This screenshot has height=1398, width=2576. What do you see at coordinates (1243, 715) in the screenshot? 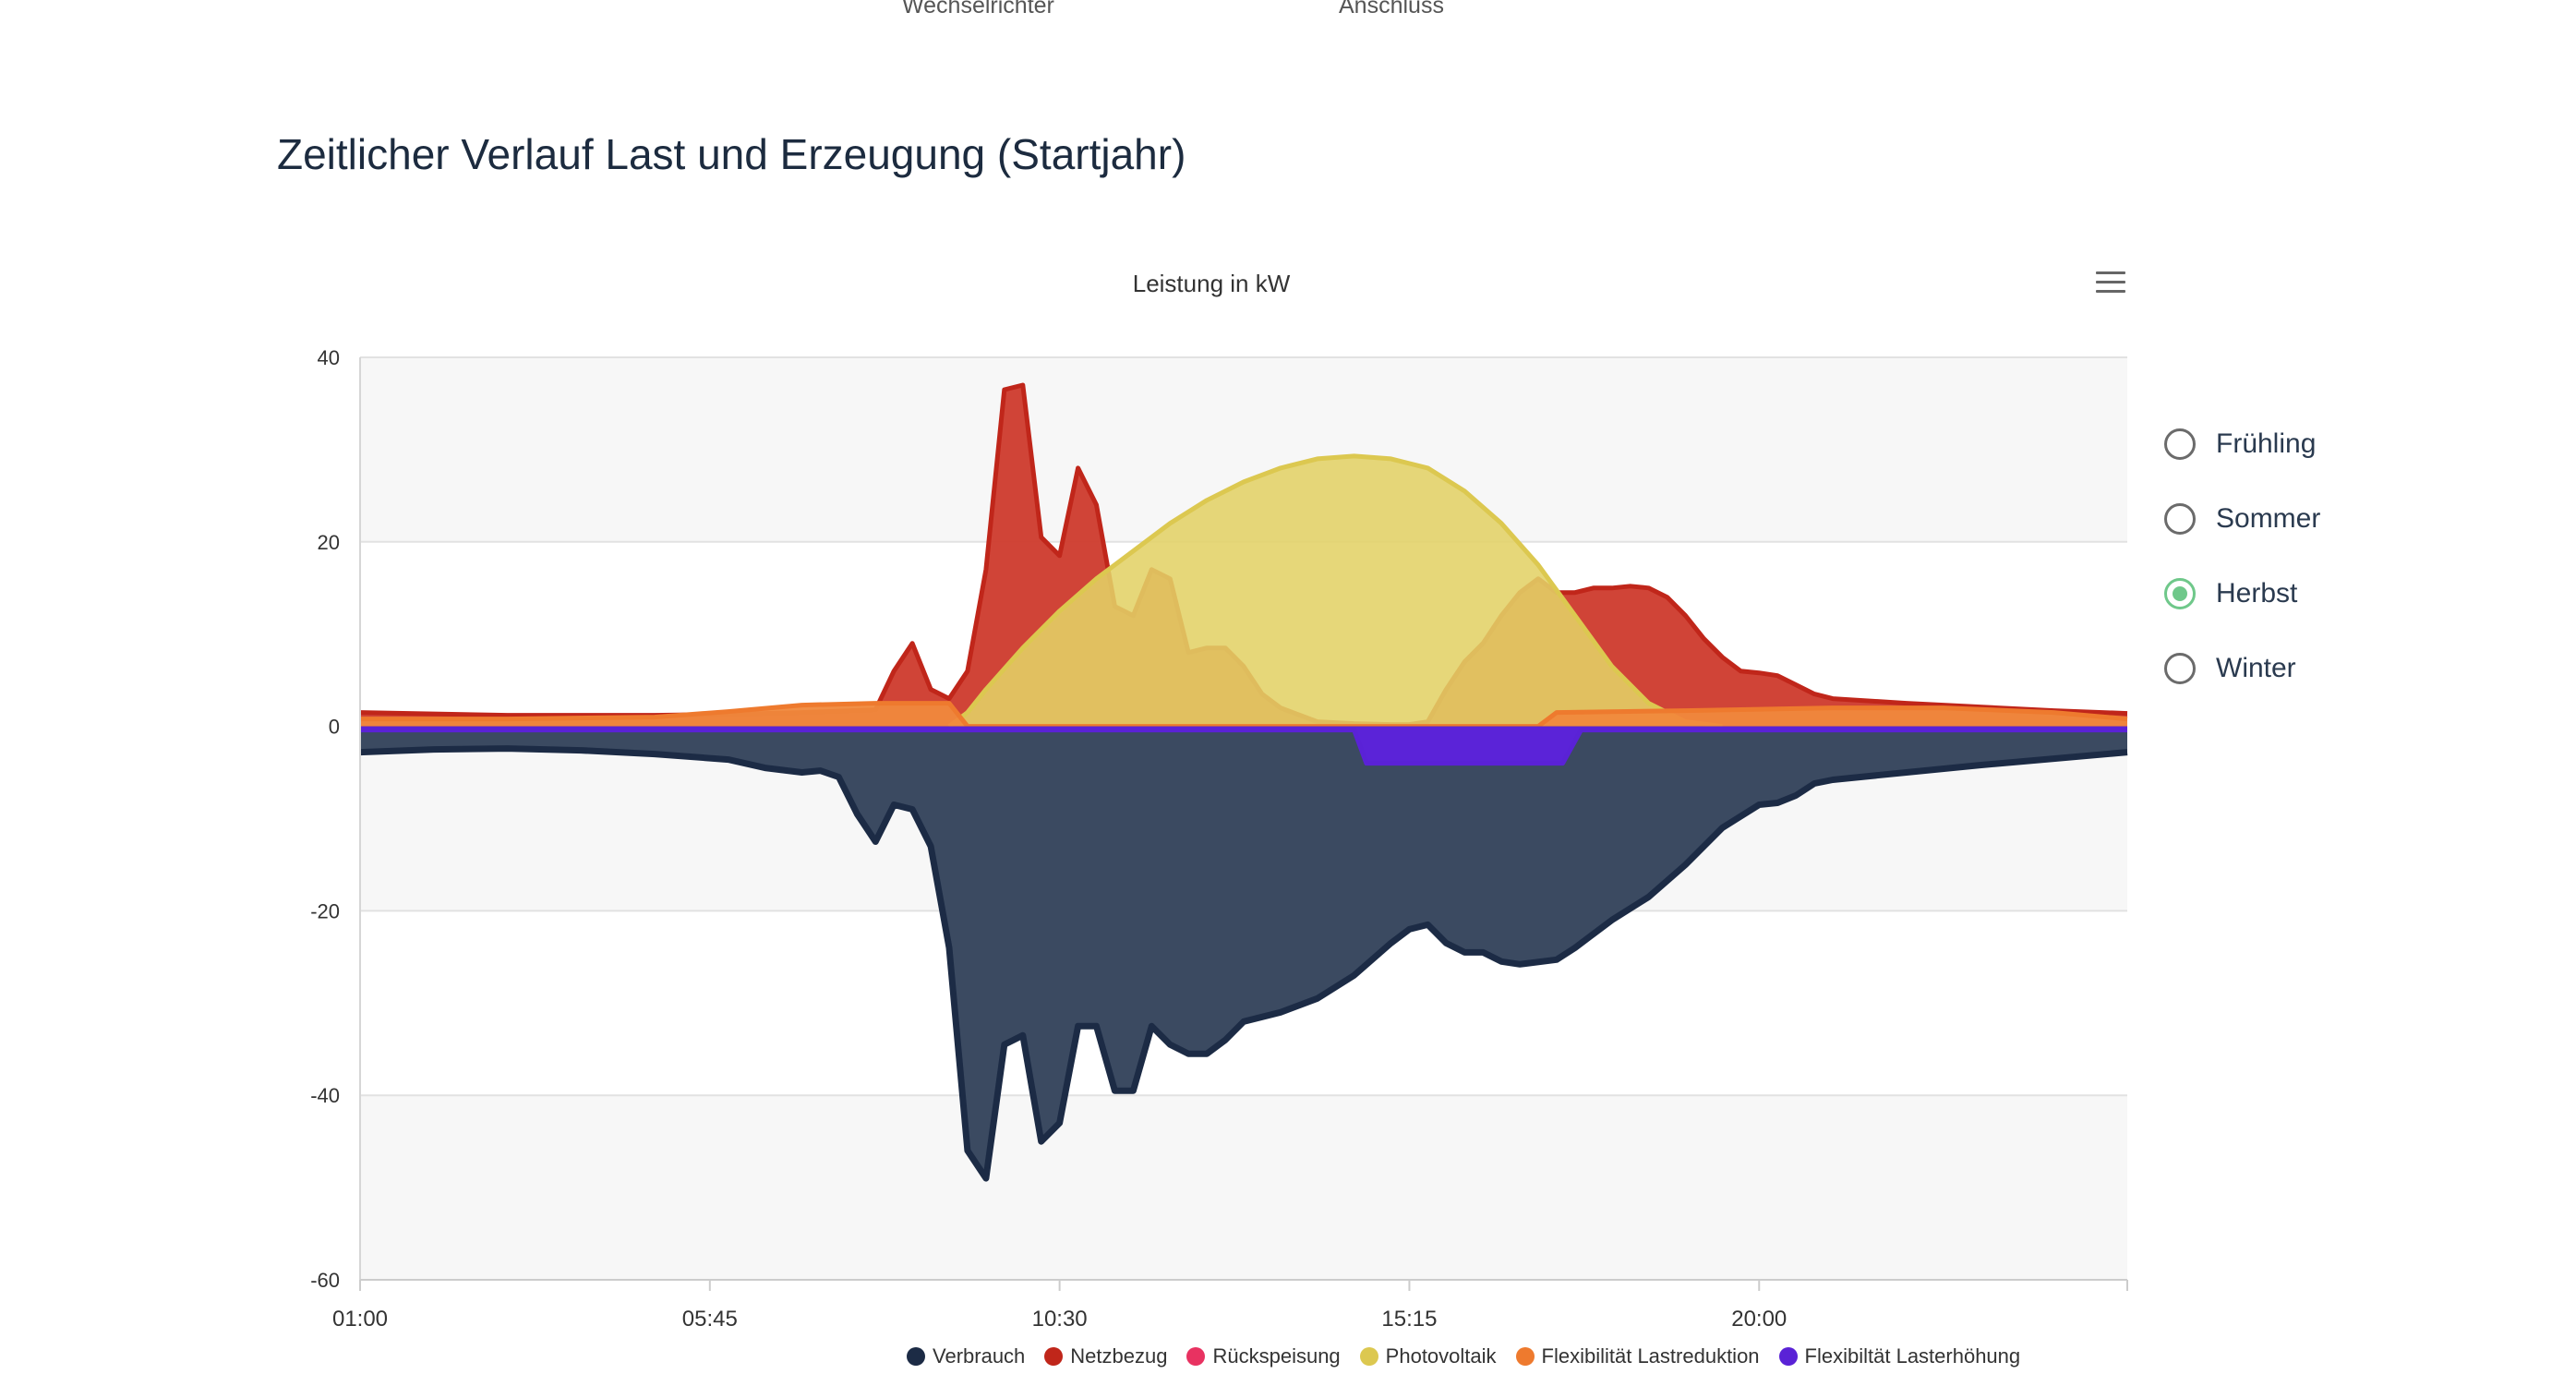
I see `series-area-flexibilit-t-lastreduktion` at bounding box center [1243, 715].